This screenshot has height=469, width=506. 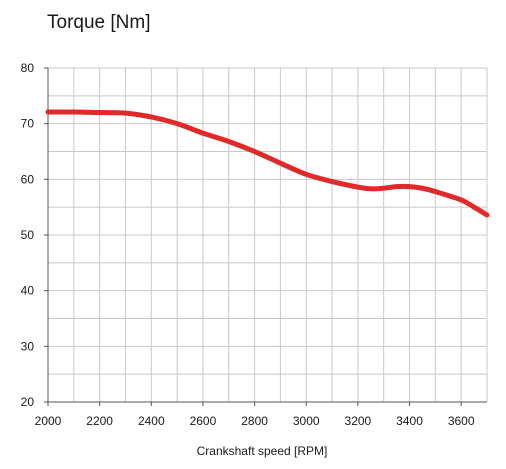 What do you see at coordinates (358, 421) in the screenshot?
I see `x-tick-label: 3200` at bounding box center [358, 421].